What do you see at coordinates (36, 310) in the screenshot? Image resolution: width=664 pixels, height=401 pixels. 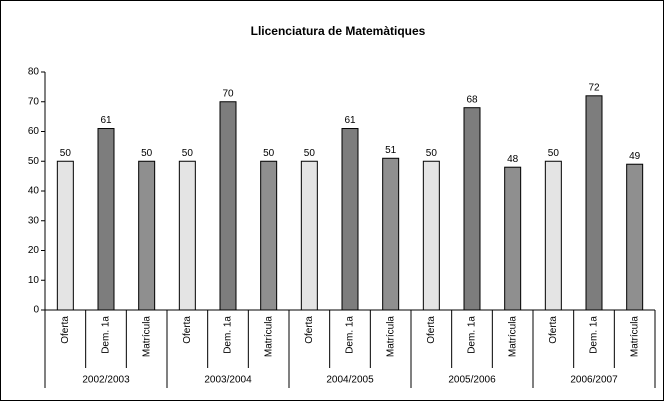 I see `y-tick-label: 0` at bounding box center [36, 310].